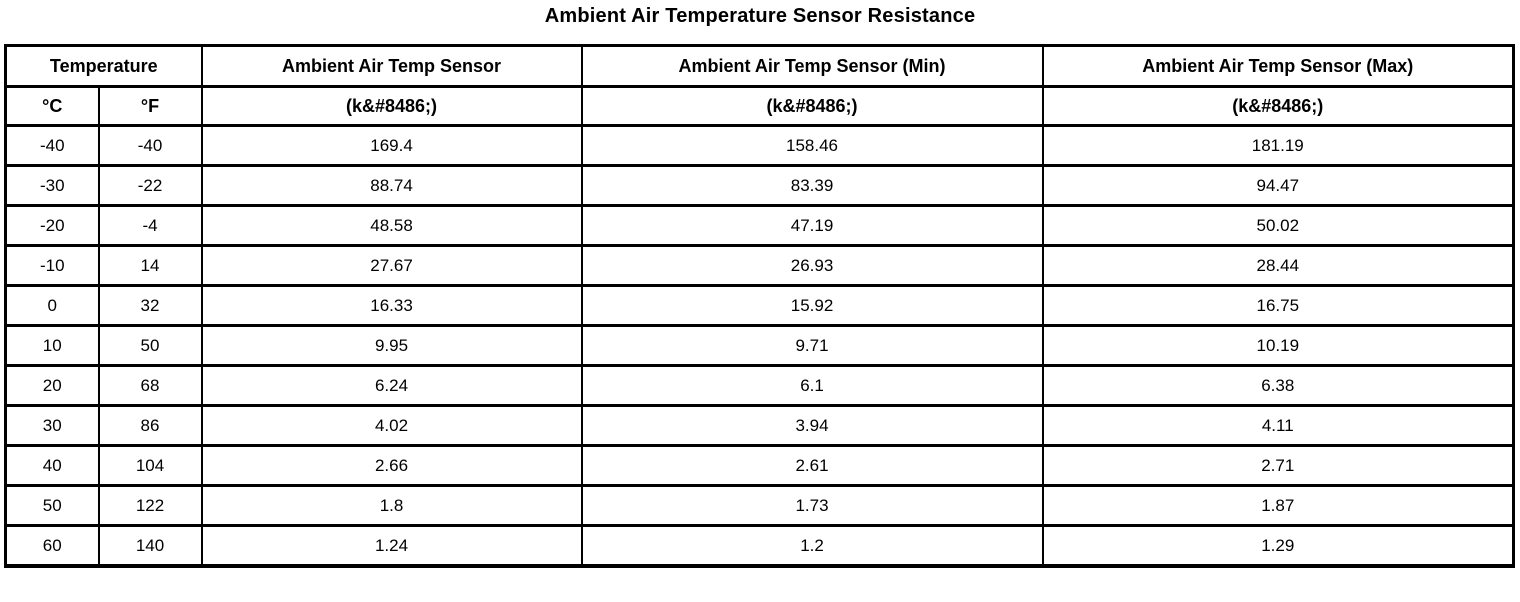  What do you see at coordinates (391, 265) in the screenshot?
I see `table-cell: 27.67` at bounding box center [391, 265].